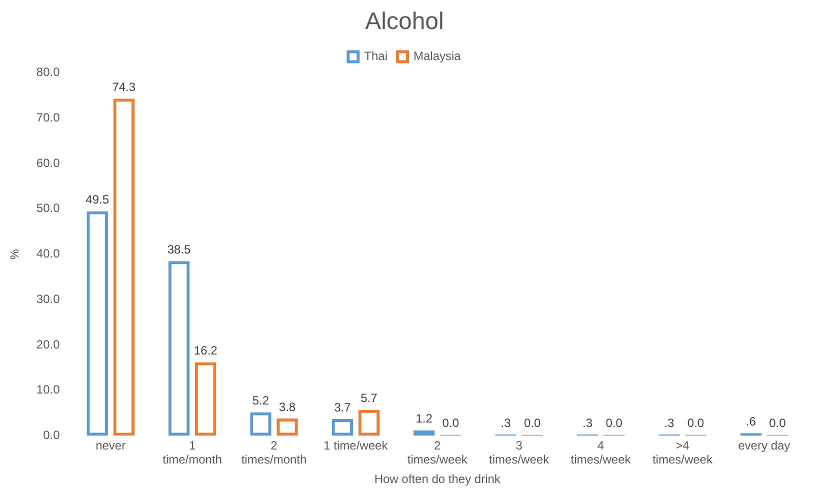 This screenshot has height=489, width=813. I want to click on data-label: 38.5, so click(179, 249).